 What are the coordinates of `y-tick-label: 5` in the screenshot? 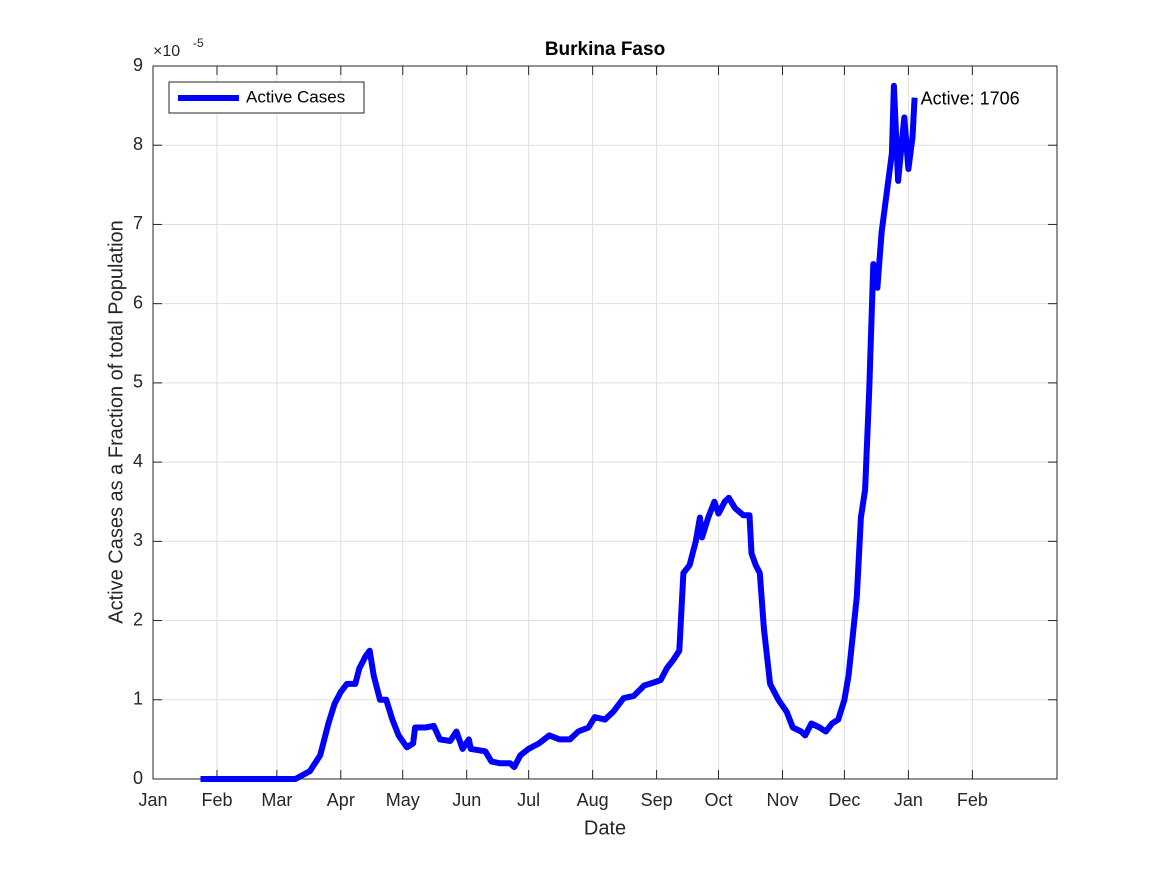 It's located at (138, 382).